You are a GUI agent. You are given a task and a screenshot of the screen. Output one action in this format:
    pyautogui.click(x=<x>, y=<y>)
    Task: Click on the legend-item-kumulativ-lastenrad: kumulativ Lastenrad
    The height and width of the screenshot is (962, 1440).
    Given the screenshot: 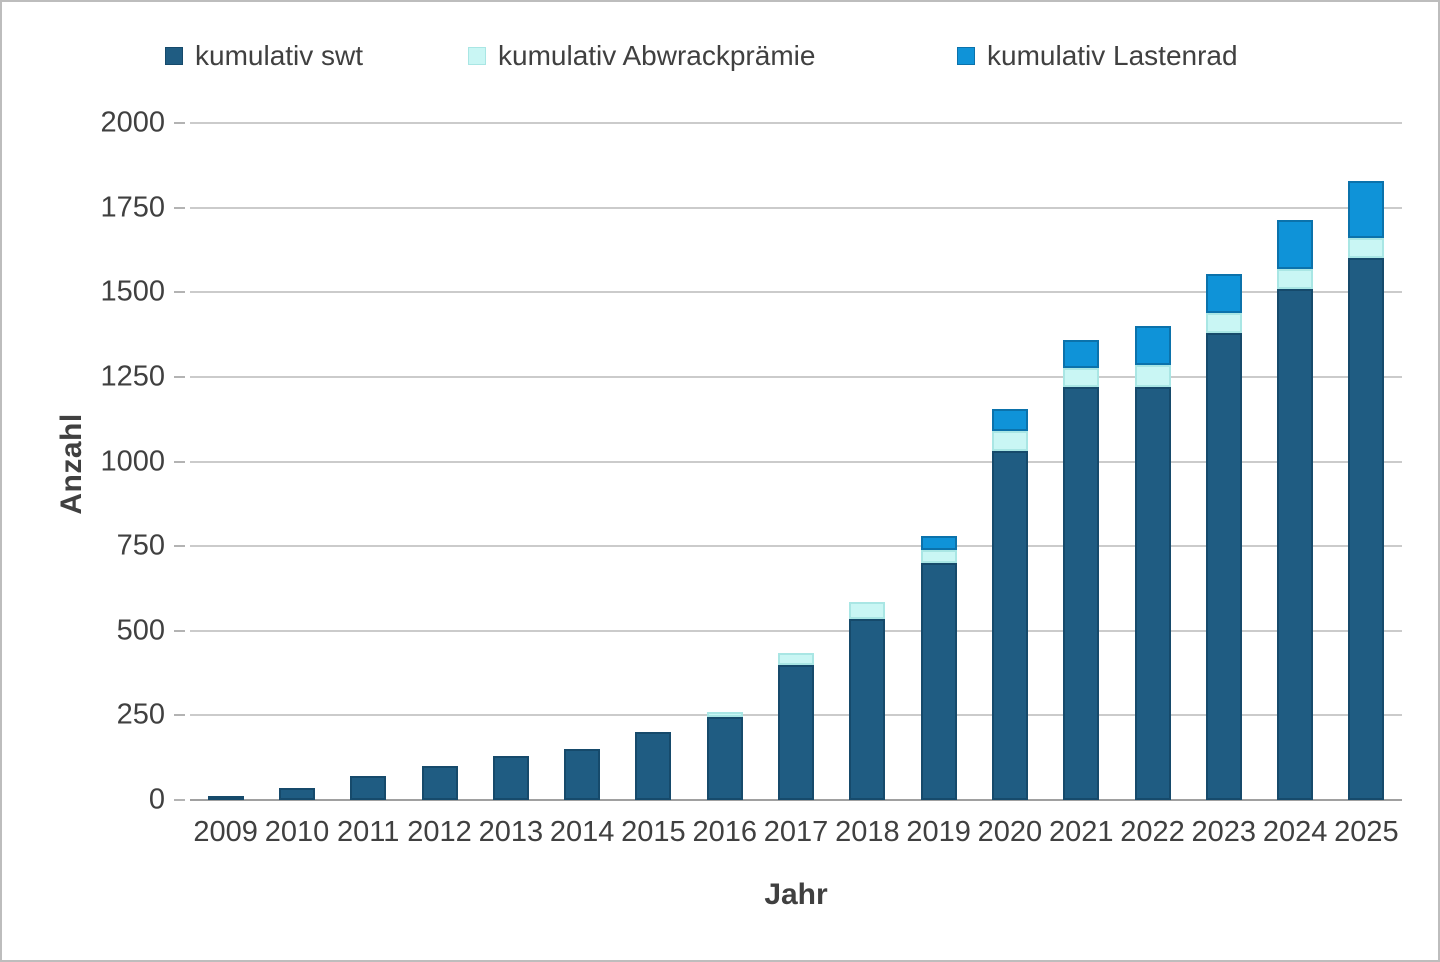 What is the action you would take?
    pyautogui.click(x=1097, y=56)
    